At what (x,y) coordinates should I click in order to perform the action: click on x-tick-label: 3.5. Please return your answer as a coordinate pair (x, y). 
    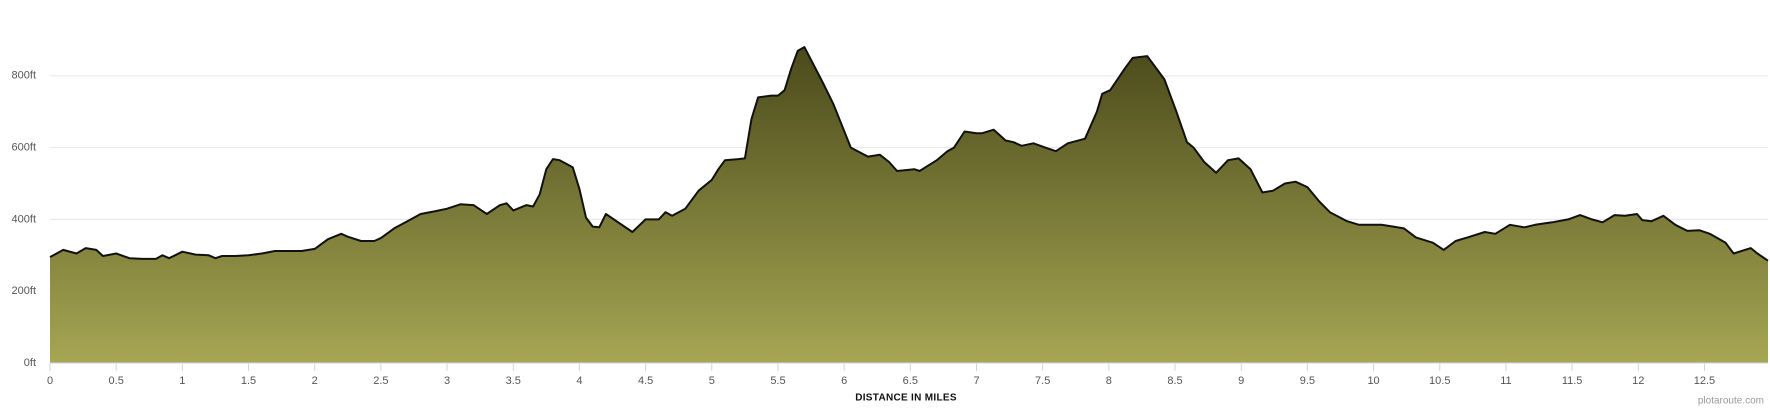
    Looking at the image, I should click on (513, 381).